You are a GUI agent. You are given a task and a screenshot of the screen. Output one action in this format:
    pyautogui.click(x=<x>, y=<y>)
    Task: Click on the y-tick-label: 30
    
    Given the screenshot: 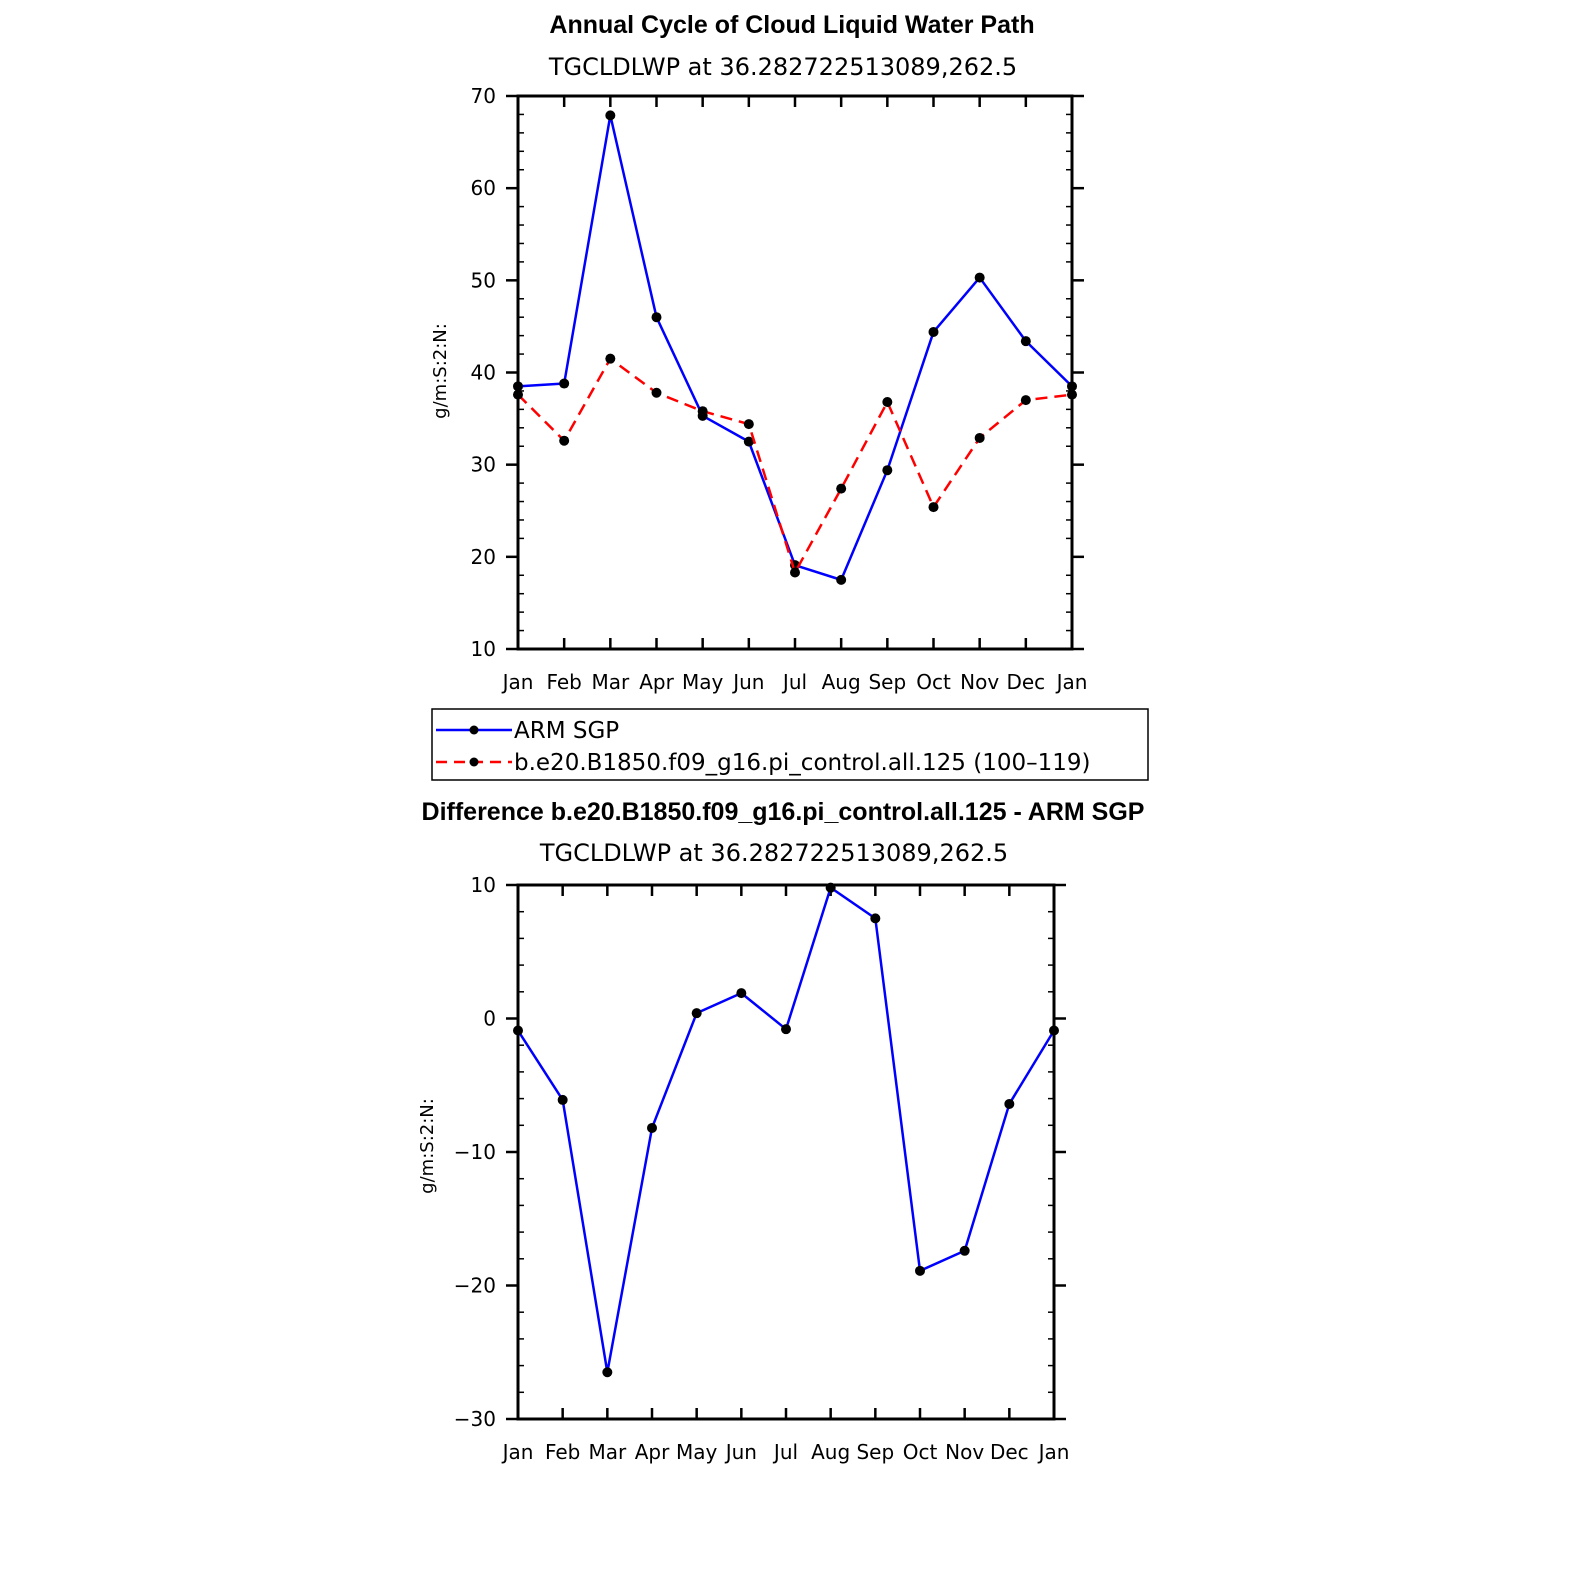 What is the action you would take?
    pyautogui.click(x=483, y=465)
    